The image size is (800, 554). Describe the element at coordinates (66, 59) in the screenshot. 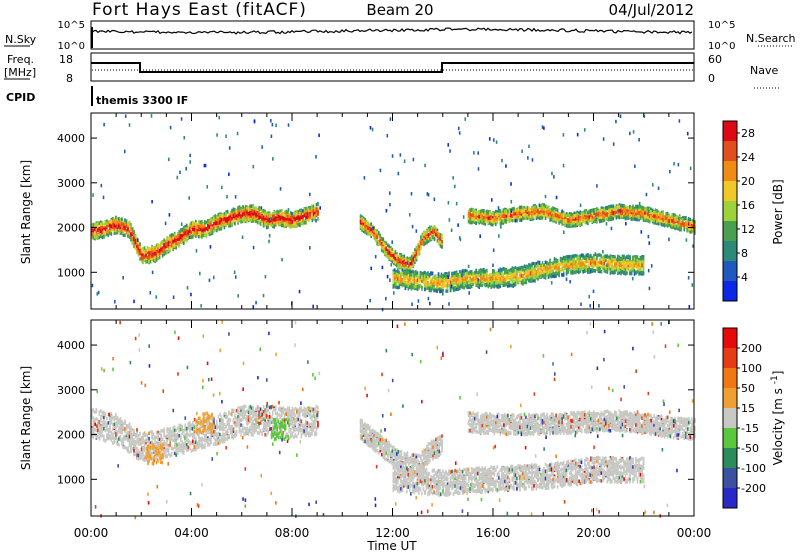

I see `freq-tick-top: 18` at that location.